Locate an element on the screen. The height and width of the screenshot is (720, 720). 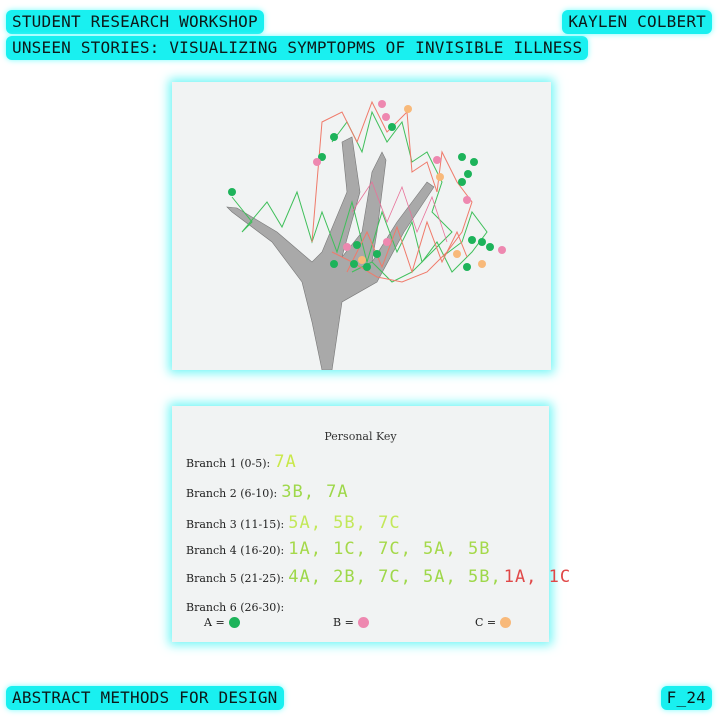
branch-value: 7A is located at coordinates (285, 462).